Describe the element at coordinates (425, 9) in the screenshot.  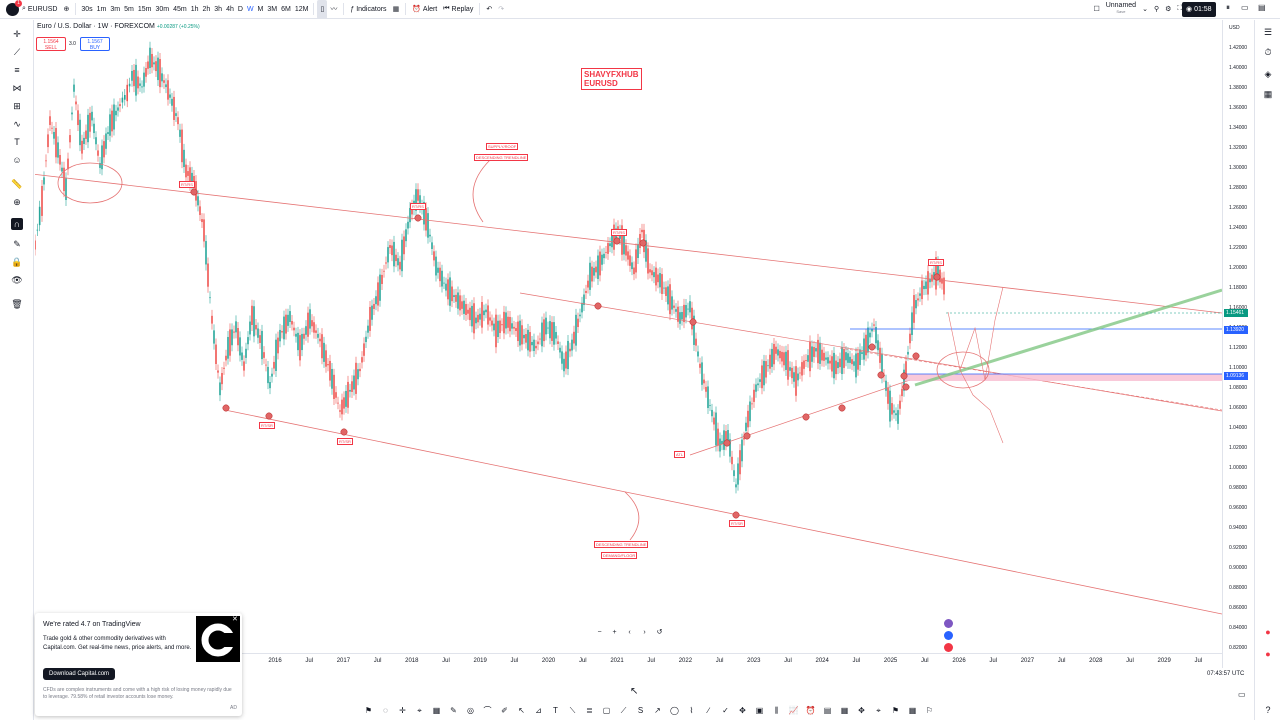
I see `alert-button: ⏰ Alert` at that location.